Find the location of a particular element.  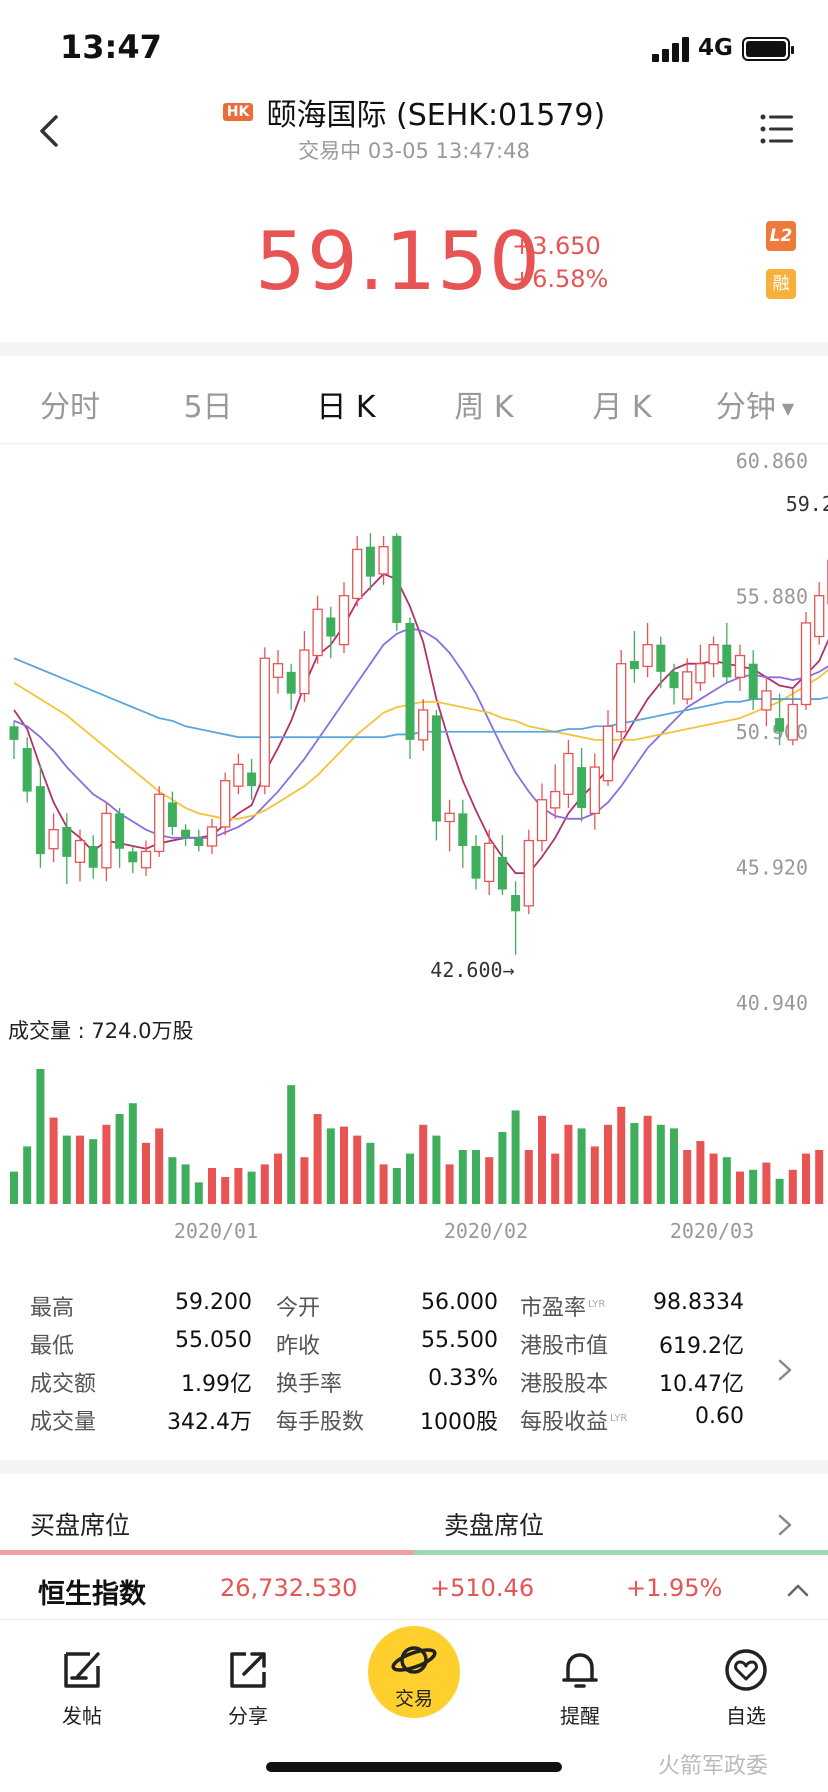

alert-button: 提醒 is located at coordinates (580, 1688).